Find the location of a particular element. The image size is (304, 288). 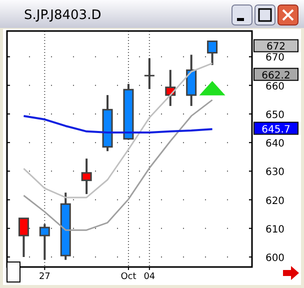

text: 672 is located at coordinates (276, 47).